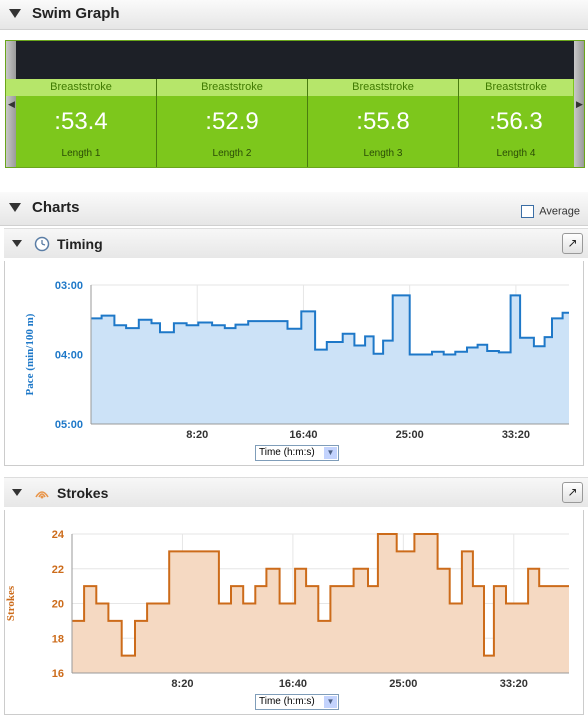  I want to click on timing-time-select: Time (h:m:s) ▼, so click(297, 453).